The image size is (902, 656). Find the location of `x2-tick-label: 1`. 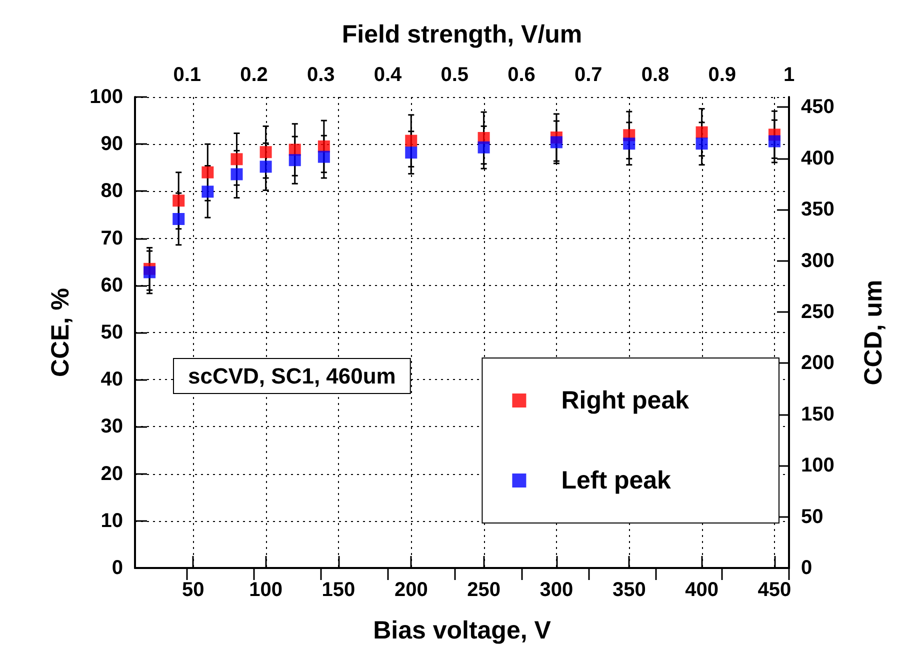

x2-tick-label: 1 is located at coordinates (789, 75).